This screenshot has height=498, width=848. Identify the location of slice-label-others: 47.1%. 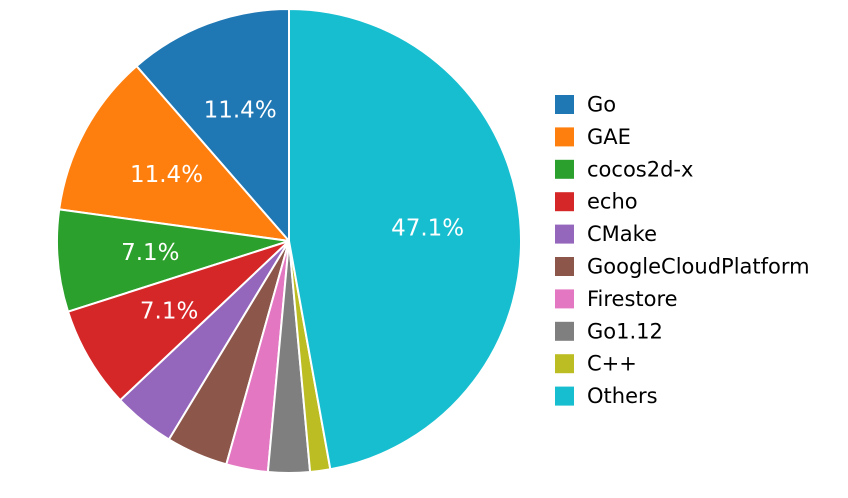
(427, 229).